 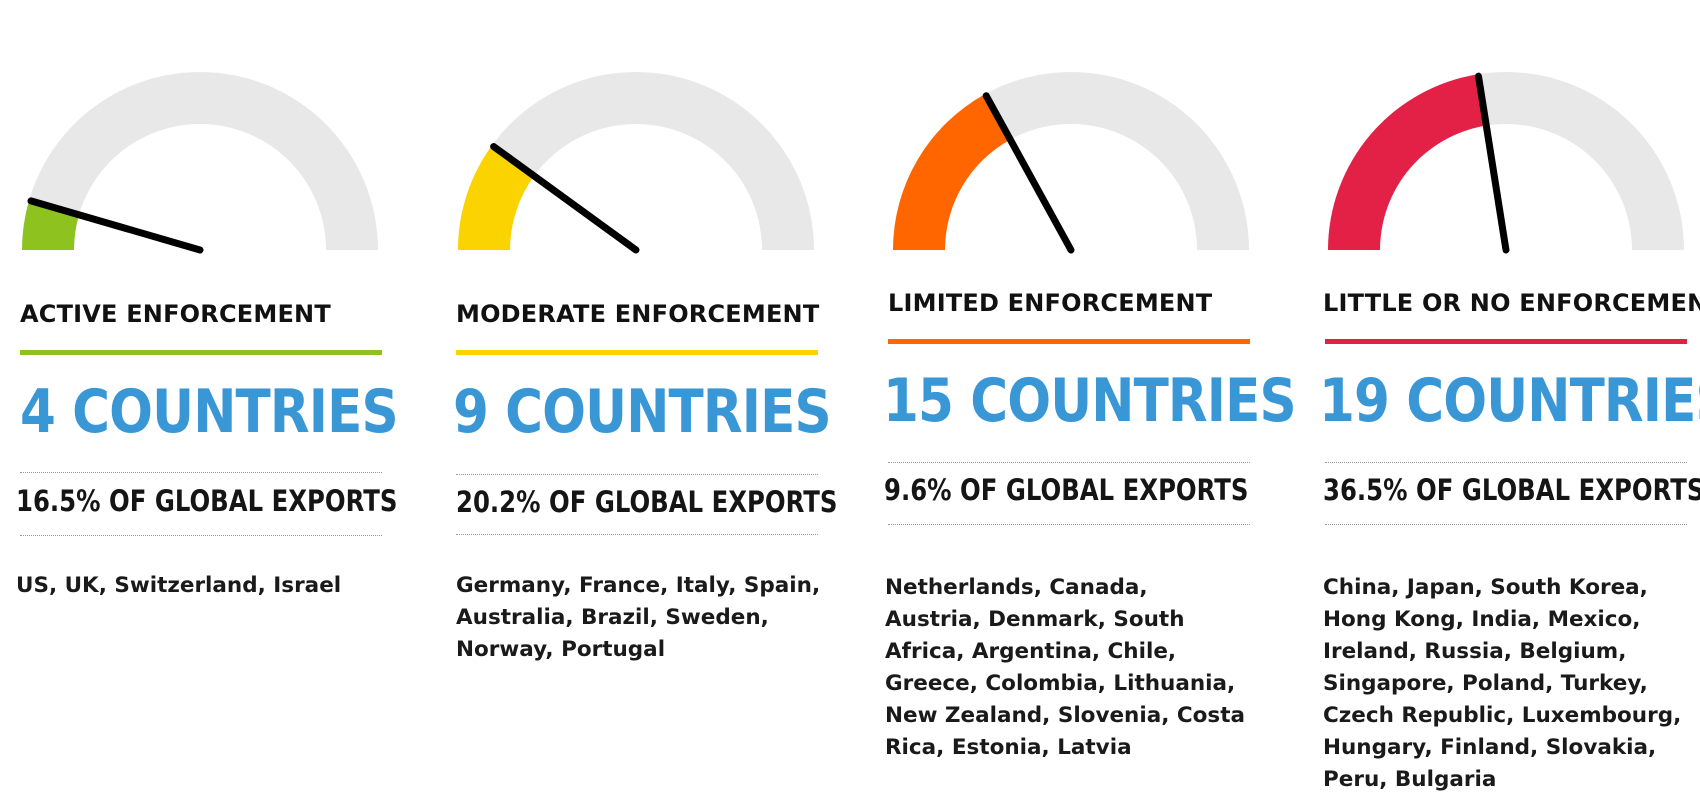 I want to click on gauge-little-or-no-enforcement, so click(x=1506, y=163).